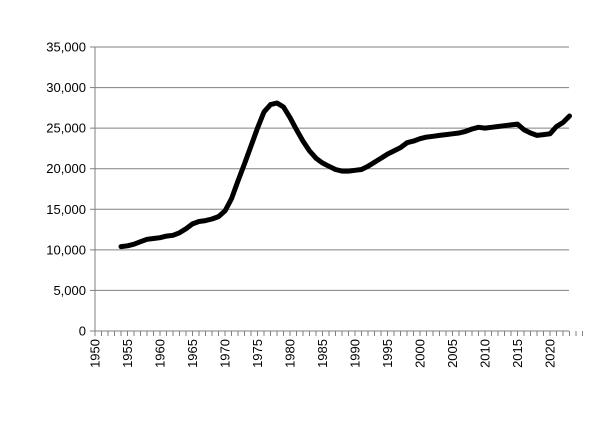 The image size is (597, 422). What do you see at coordinates (66, 168) in the screenshot?
I see `y-tick-label: 20,000` at bounding box center [66, 168].